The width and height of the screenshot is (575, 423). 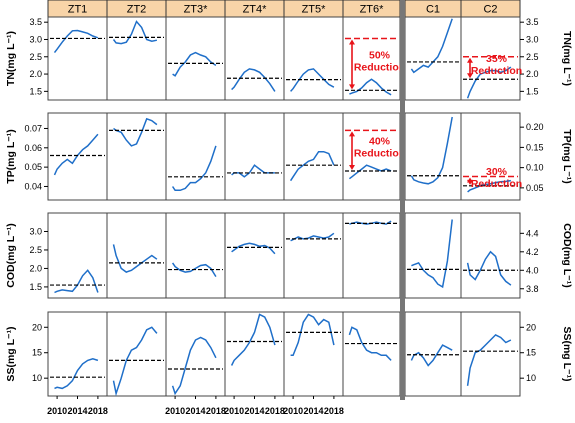 I want to click on strip-label: ZT3*, so click(x=196, y=10).